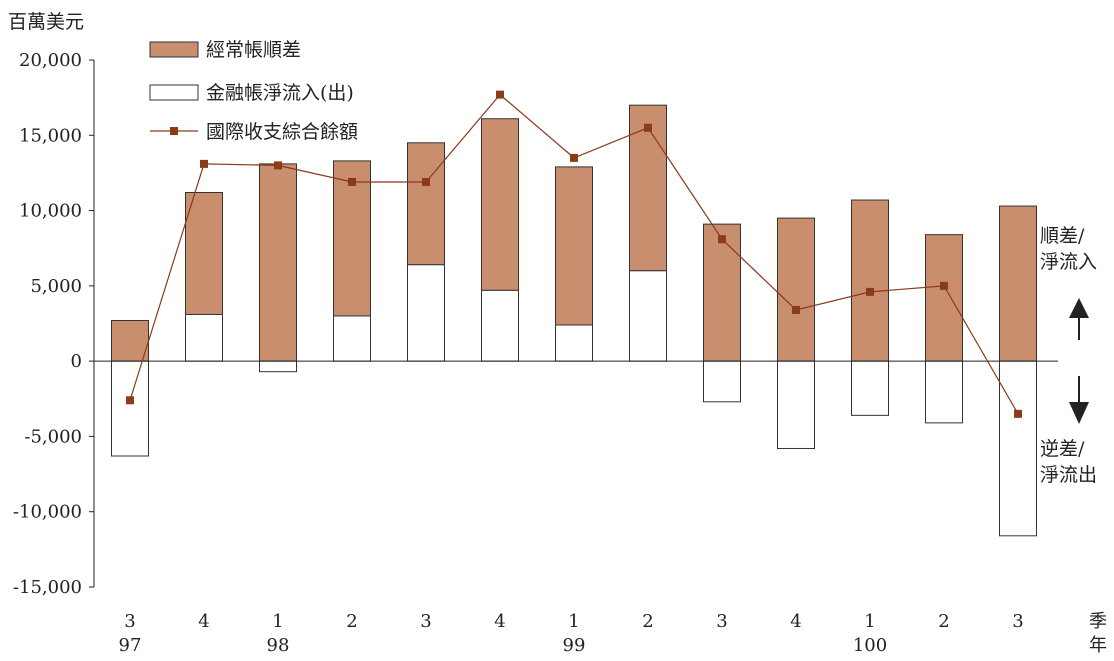  I want to click on y-unit-label: 百萬美元, so click(46, 22).